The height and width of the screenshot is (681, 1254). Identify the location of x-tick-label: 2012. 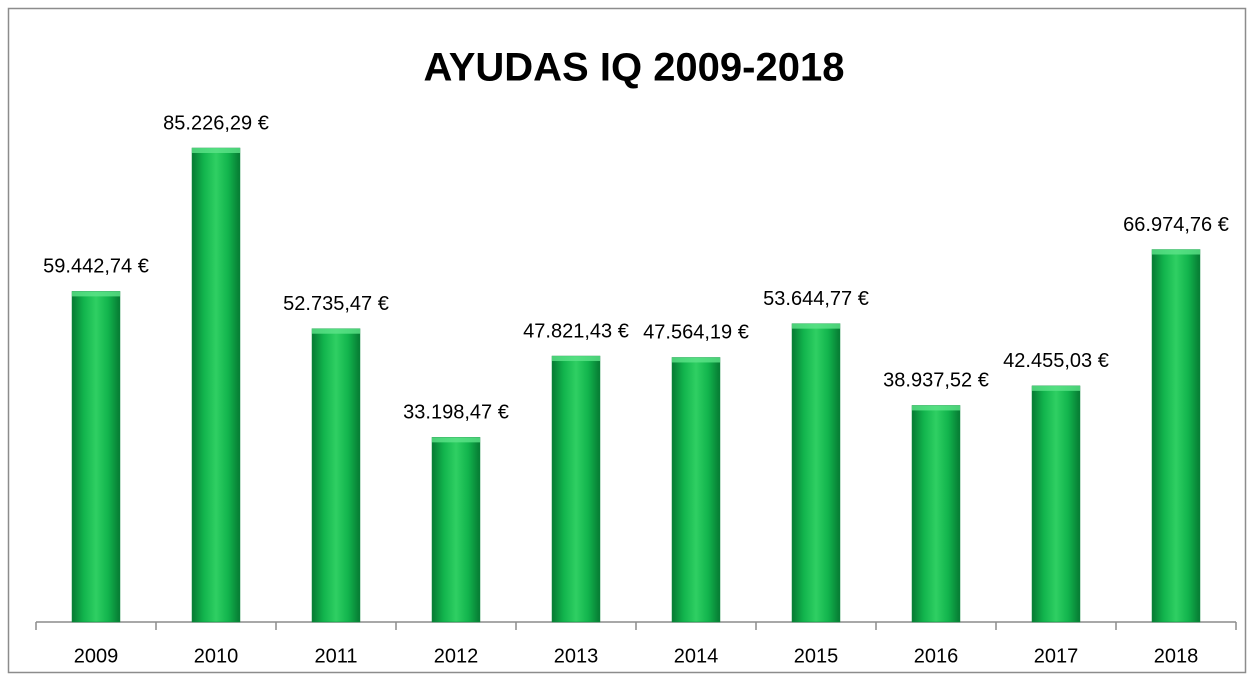
(456, 656).